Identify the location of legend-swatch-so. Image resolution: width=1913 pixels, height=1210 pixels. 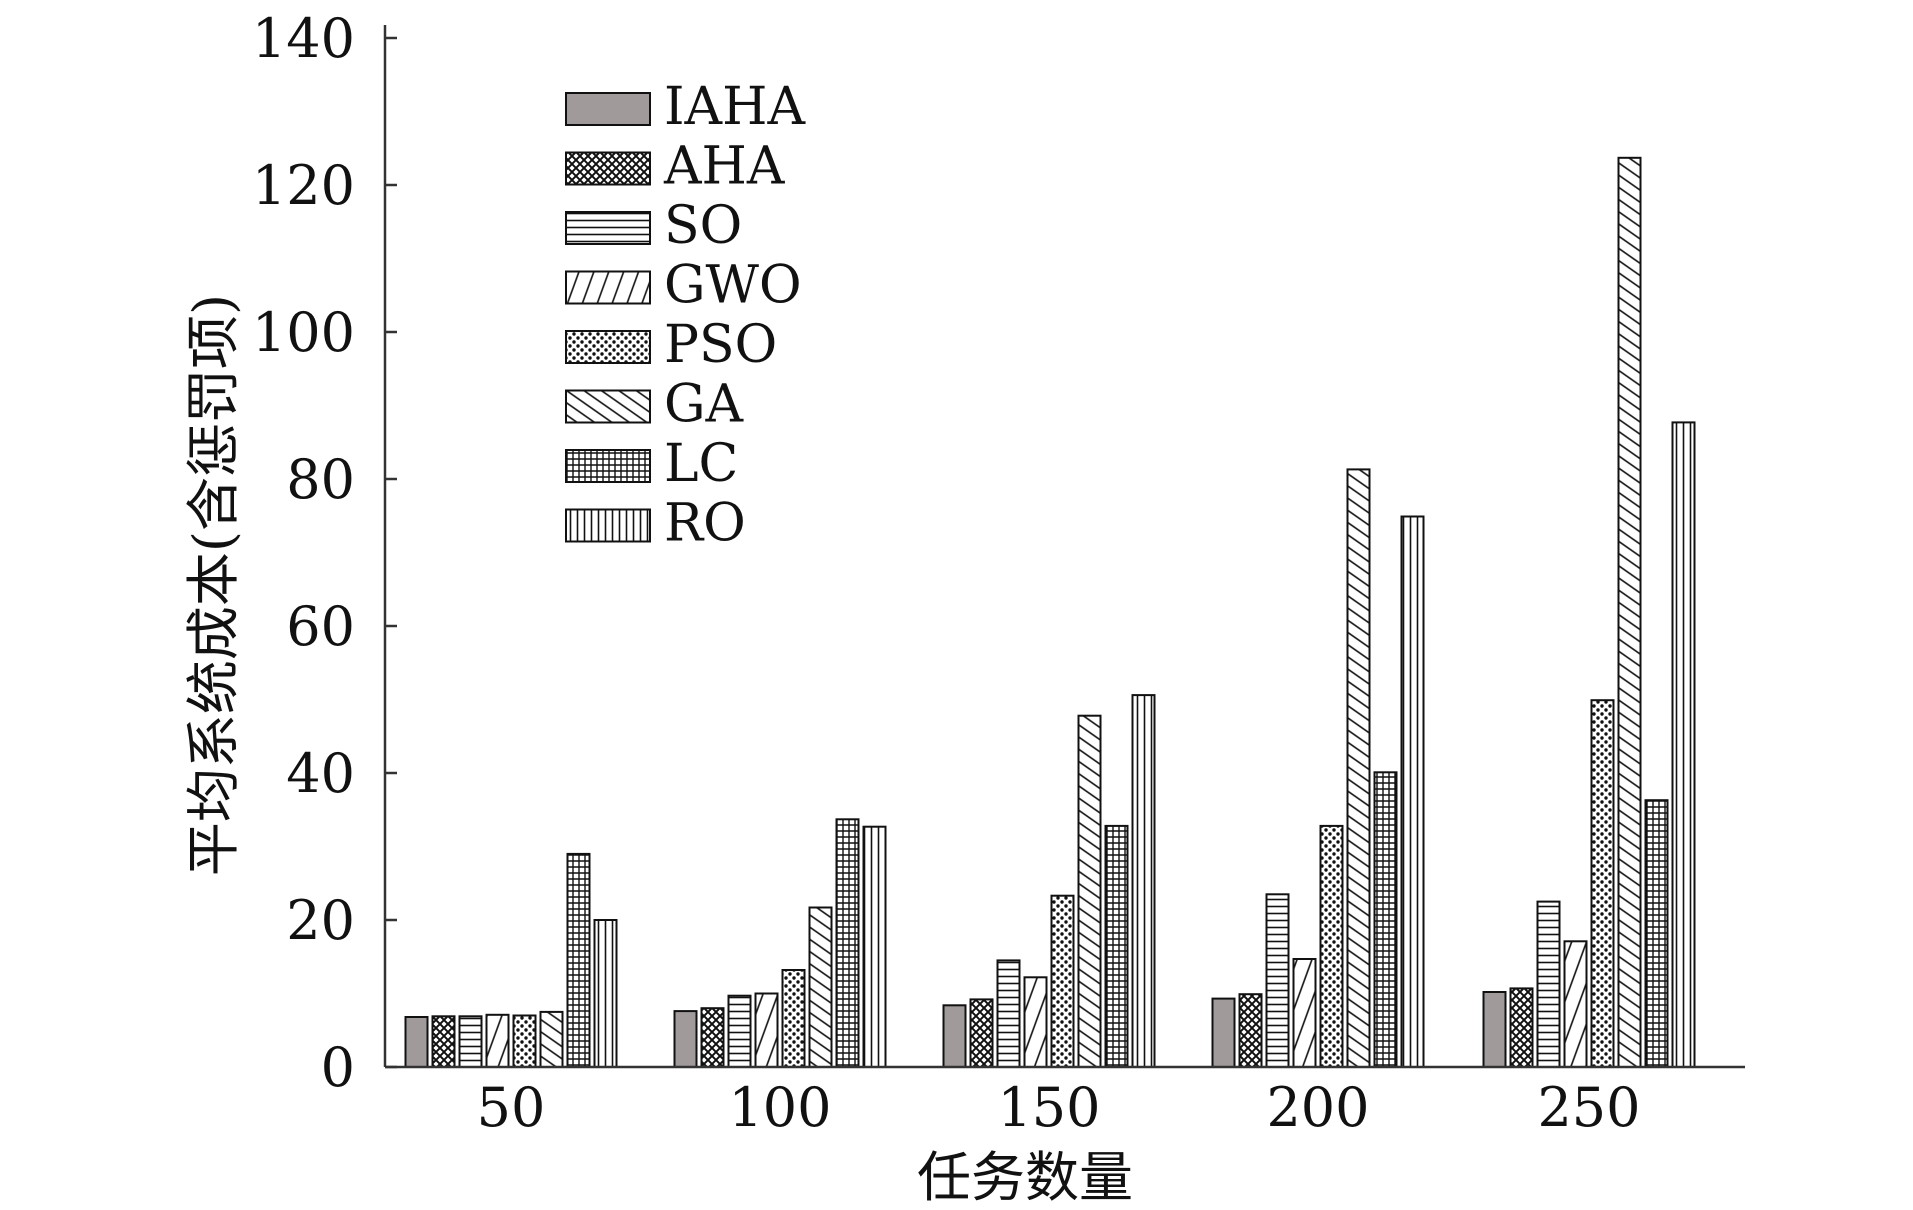
(608, 228).